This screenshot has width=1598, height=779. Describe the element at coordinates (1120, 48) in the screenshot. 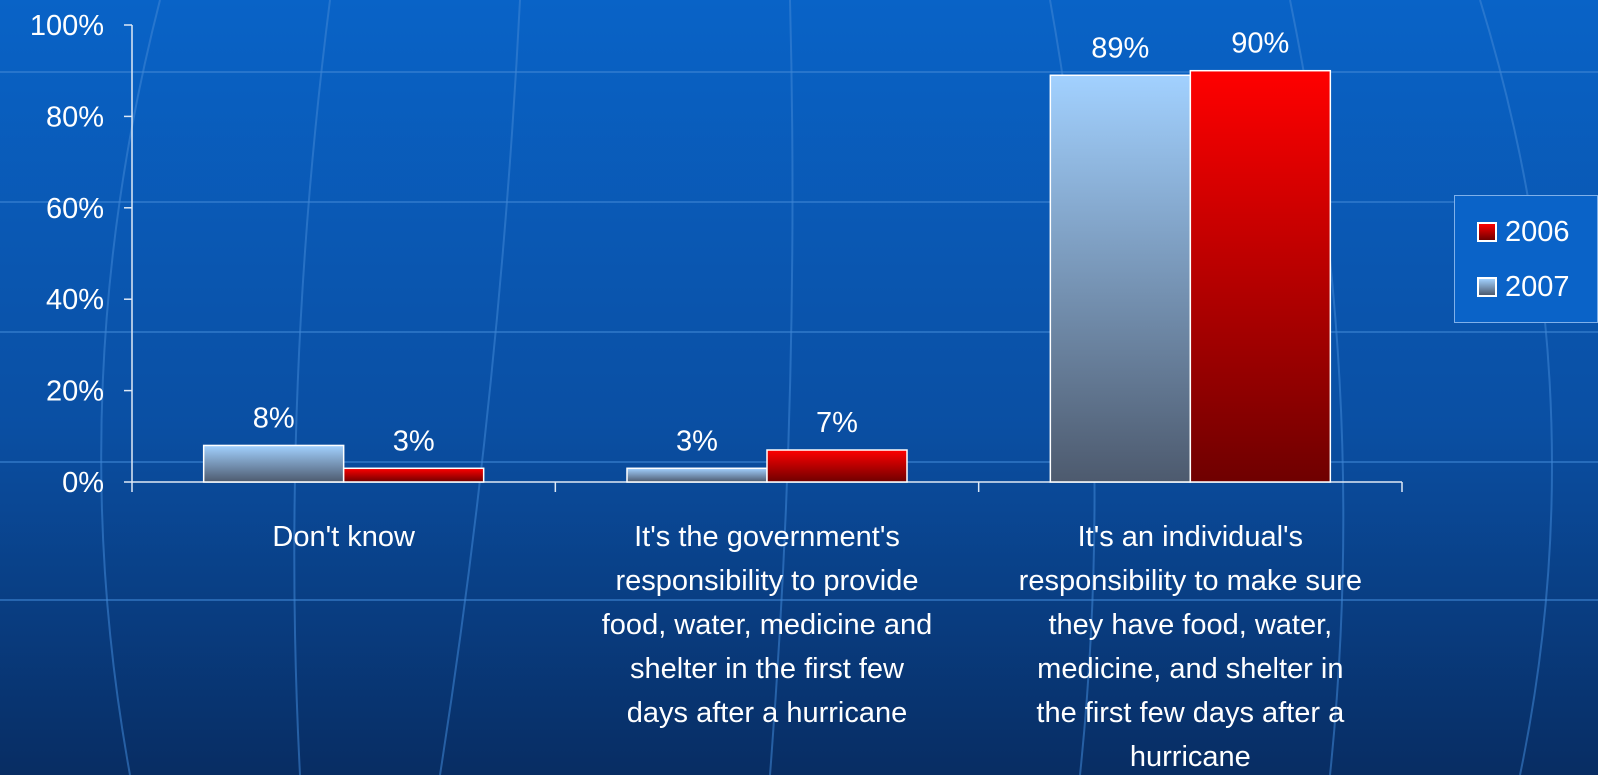

I see `data-label-2007-2: 89%` at that location.